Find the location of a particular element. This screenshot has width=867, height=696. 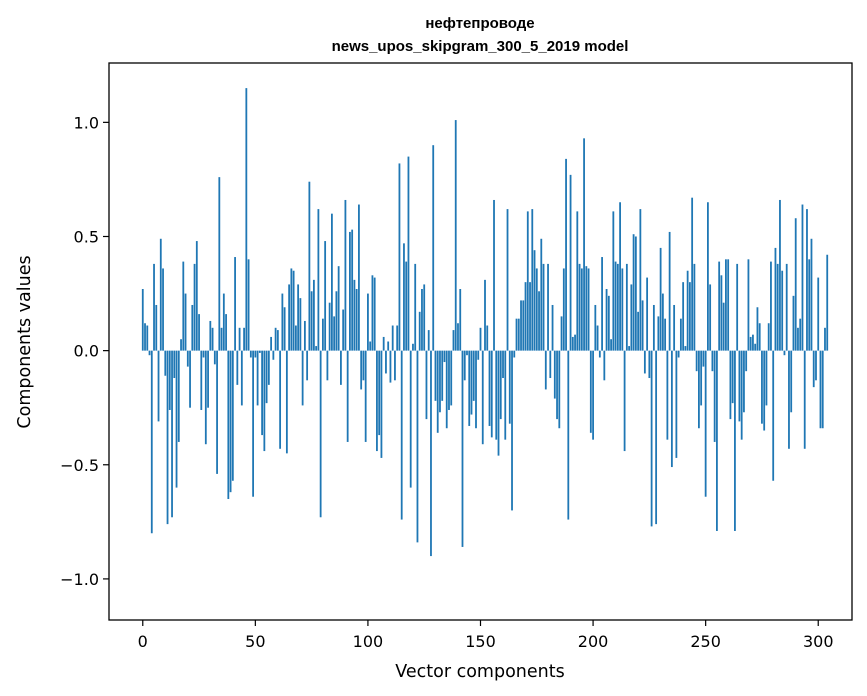

x-axis-label: Vector components is located at coordinates (479, 672).